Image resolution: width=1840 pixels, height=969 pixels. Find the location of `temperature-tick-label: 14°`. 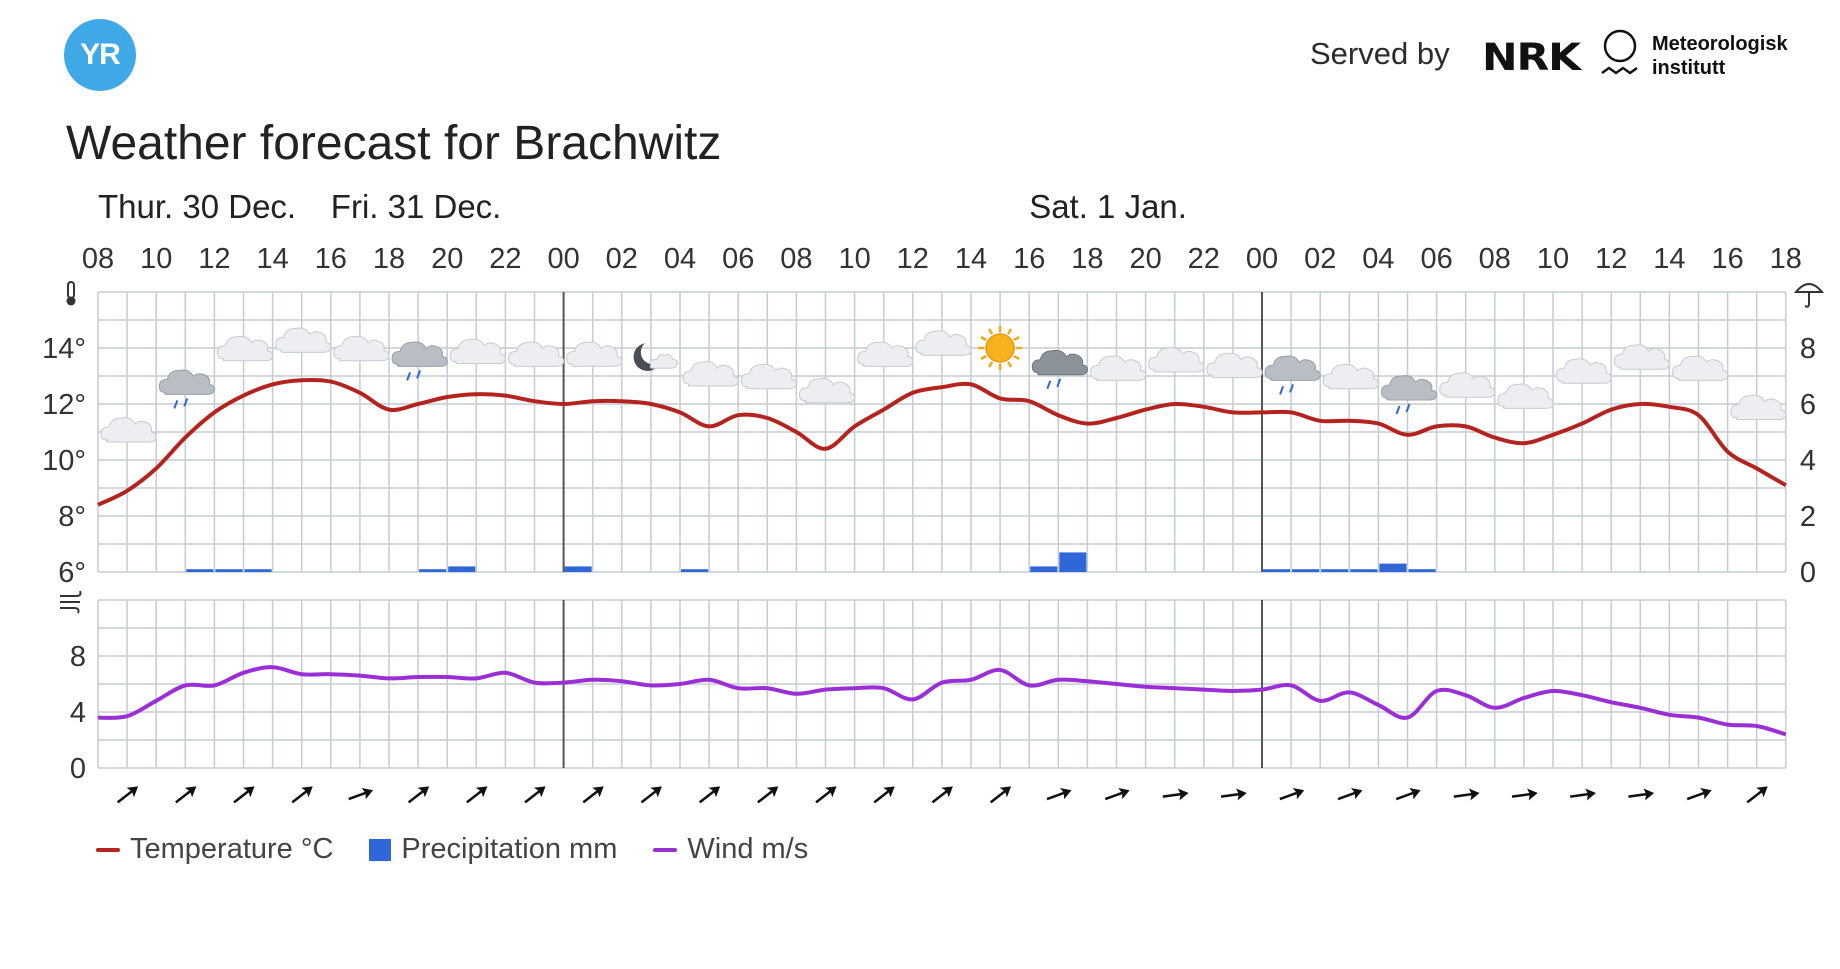

temperature-tick-label: 14° is located at coordinates (64, 349).